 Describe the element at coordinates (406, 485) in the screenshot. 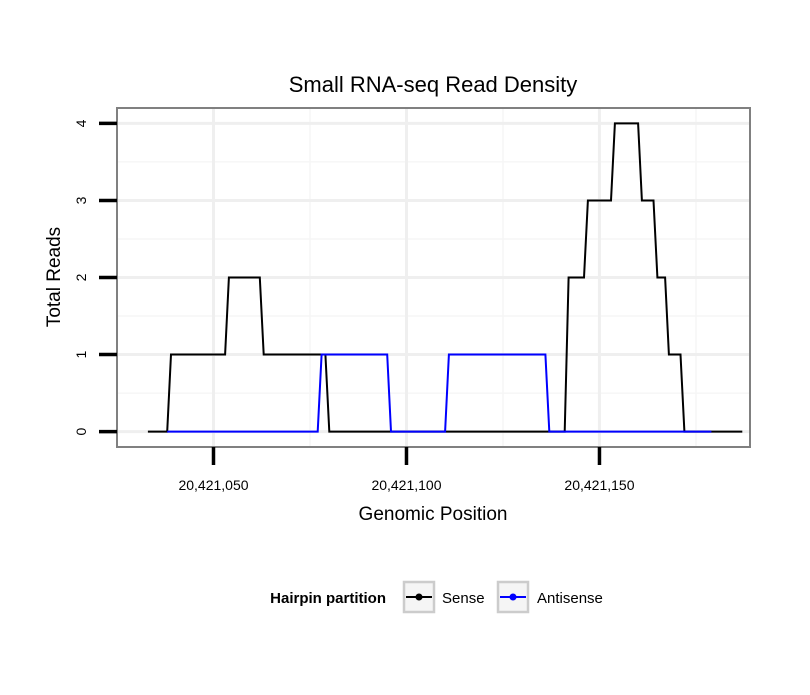

I see `x-tick-label: 20,421,100` at that location.